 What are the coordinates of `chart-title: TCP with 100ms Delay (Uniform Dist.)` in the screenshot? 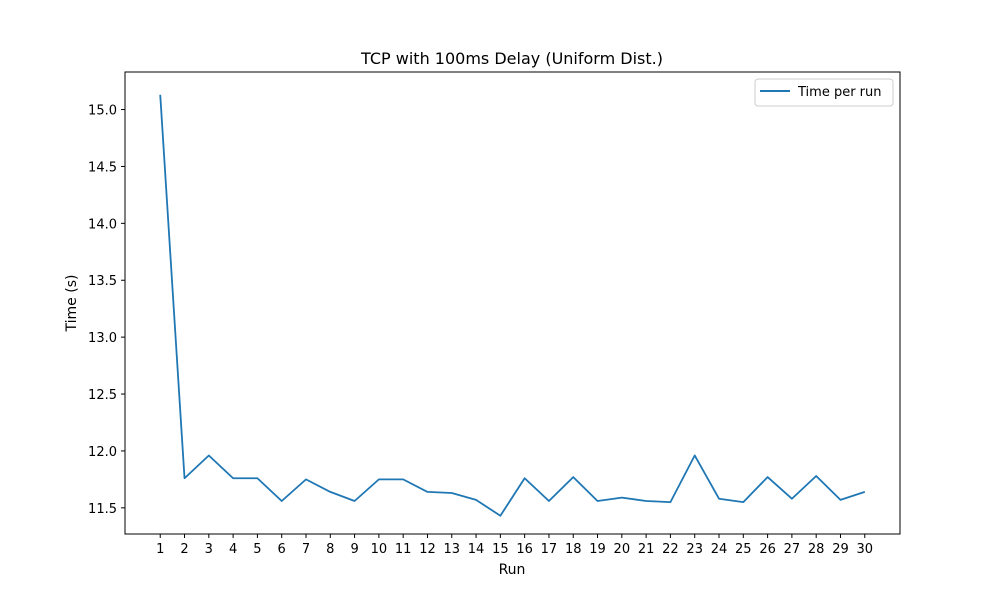 It's located at (511, 58).